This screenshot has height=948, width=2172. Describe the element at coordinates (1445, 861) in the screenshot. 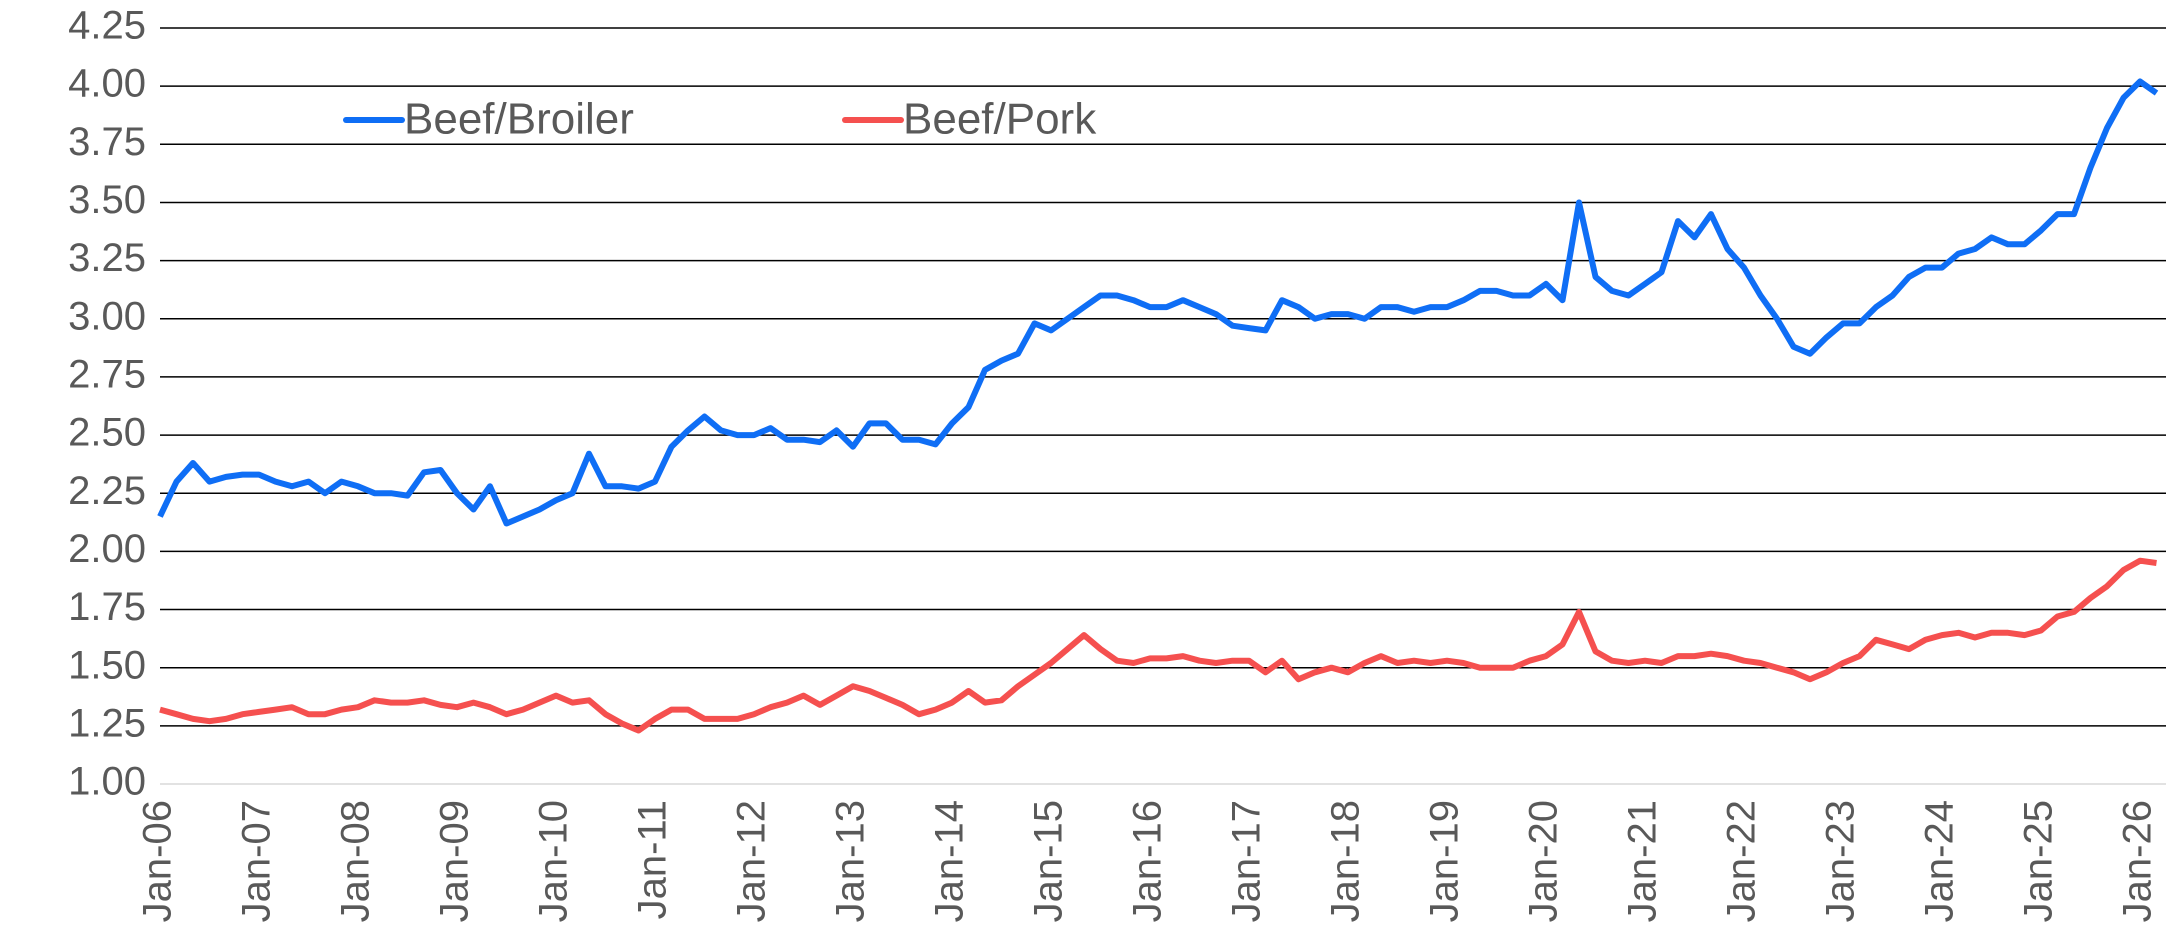

I see `x-tick-label: Jan-19` at that location.